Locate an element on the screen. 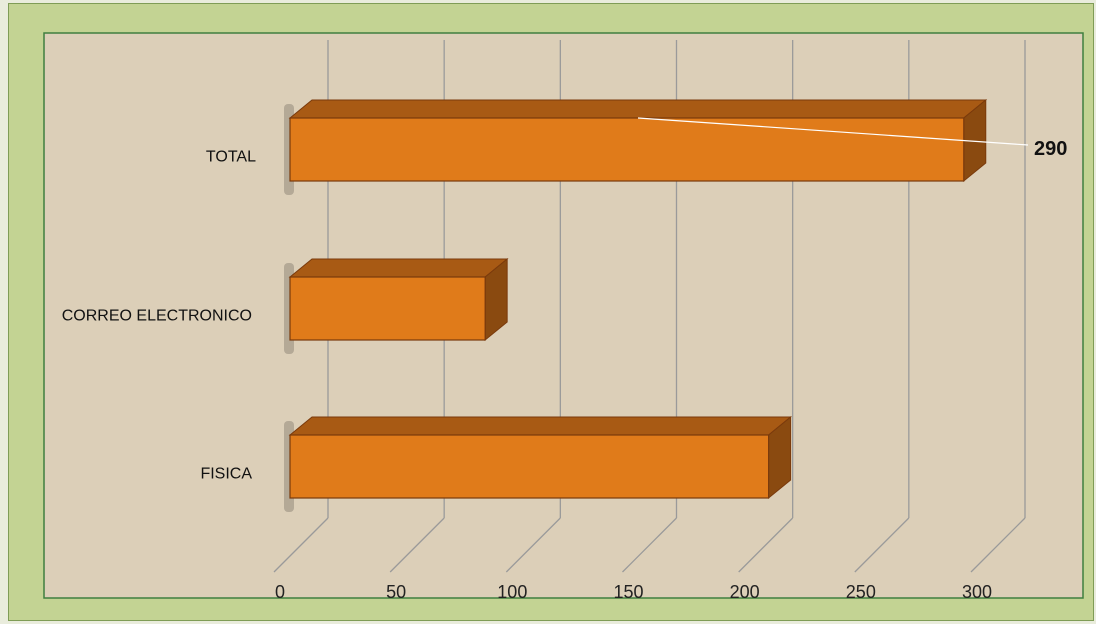 This screenshot has width=1096, height=624. bar-top-total is located at coordinates (638, 109).